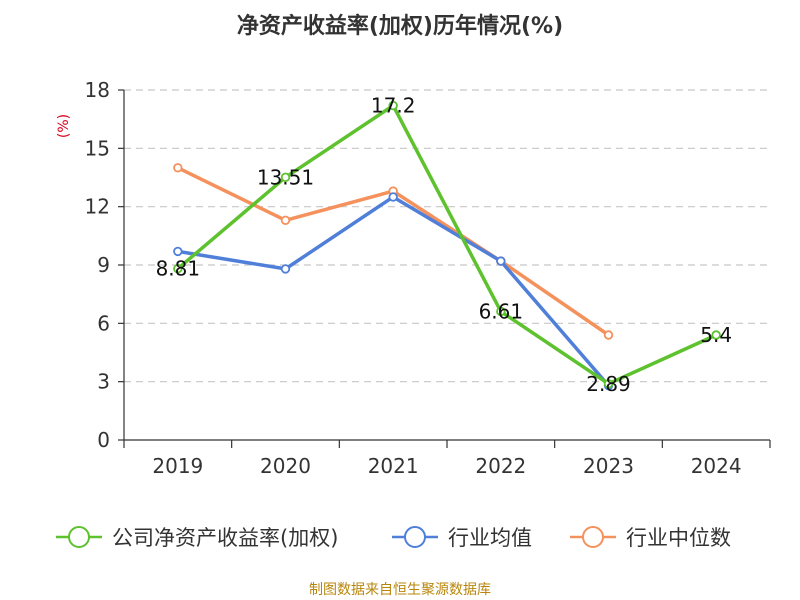 Image resolution: width=800 pixels, height=600 pixels. I want to click on x-tick-label: 2024, so click(716, 466).